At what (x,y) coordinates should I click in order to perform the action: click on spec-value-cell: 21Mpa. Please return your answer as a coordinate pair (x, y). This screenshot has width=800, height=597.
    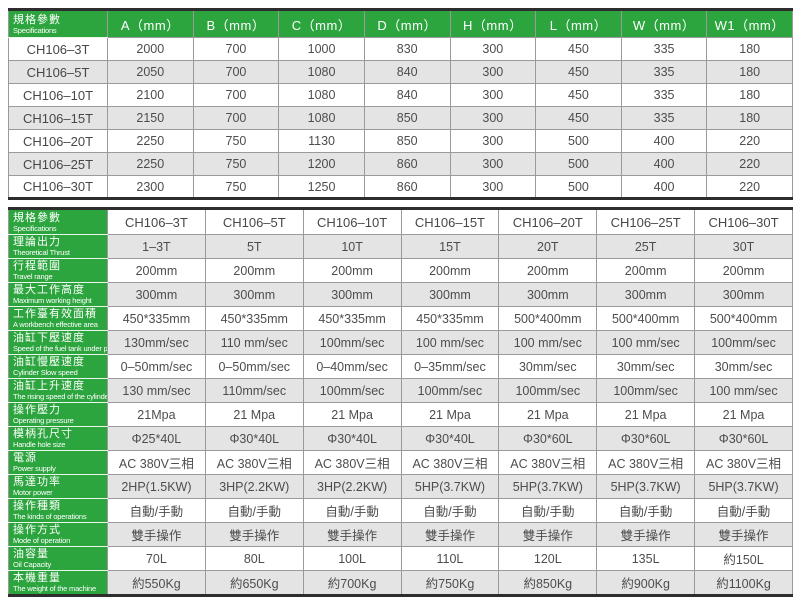
    Looking at the image, I should click on (156, 414).